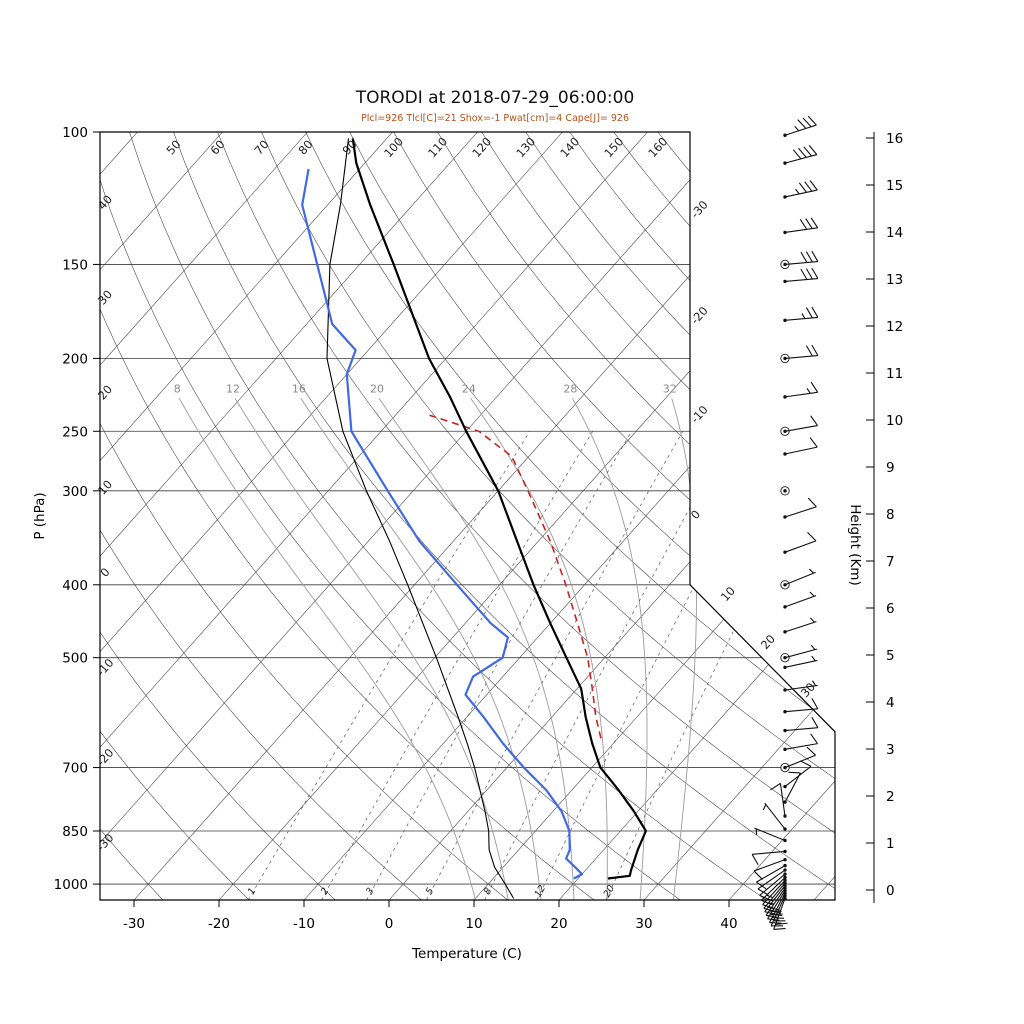 This screenshot has height=1024, width=1024. What do you see at coordinates (75, 265) in the screenshot?
I see `pressure-tick-label: 150` at bounding box center [75, 265].